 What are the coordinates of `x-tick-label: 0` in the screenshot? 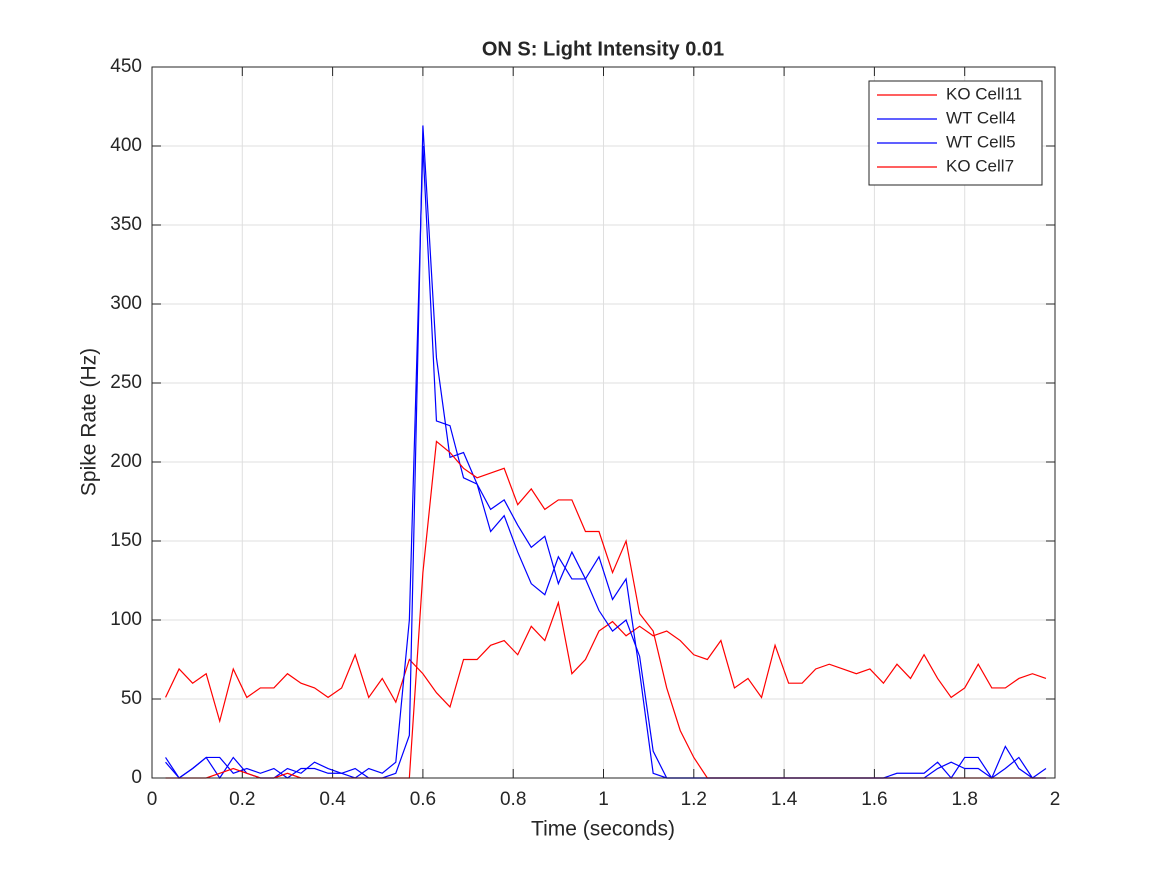 It's located at (152, 799).